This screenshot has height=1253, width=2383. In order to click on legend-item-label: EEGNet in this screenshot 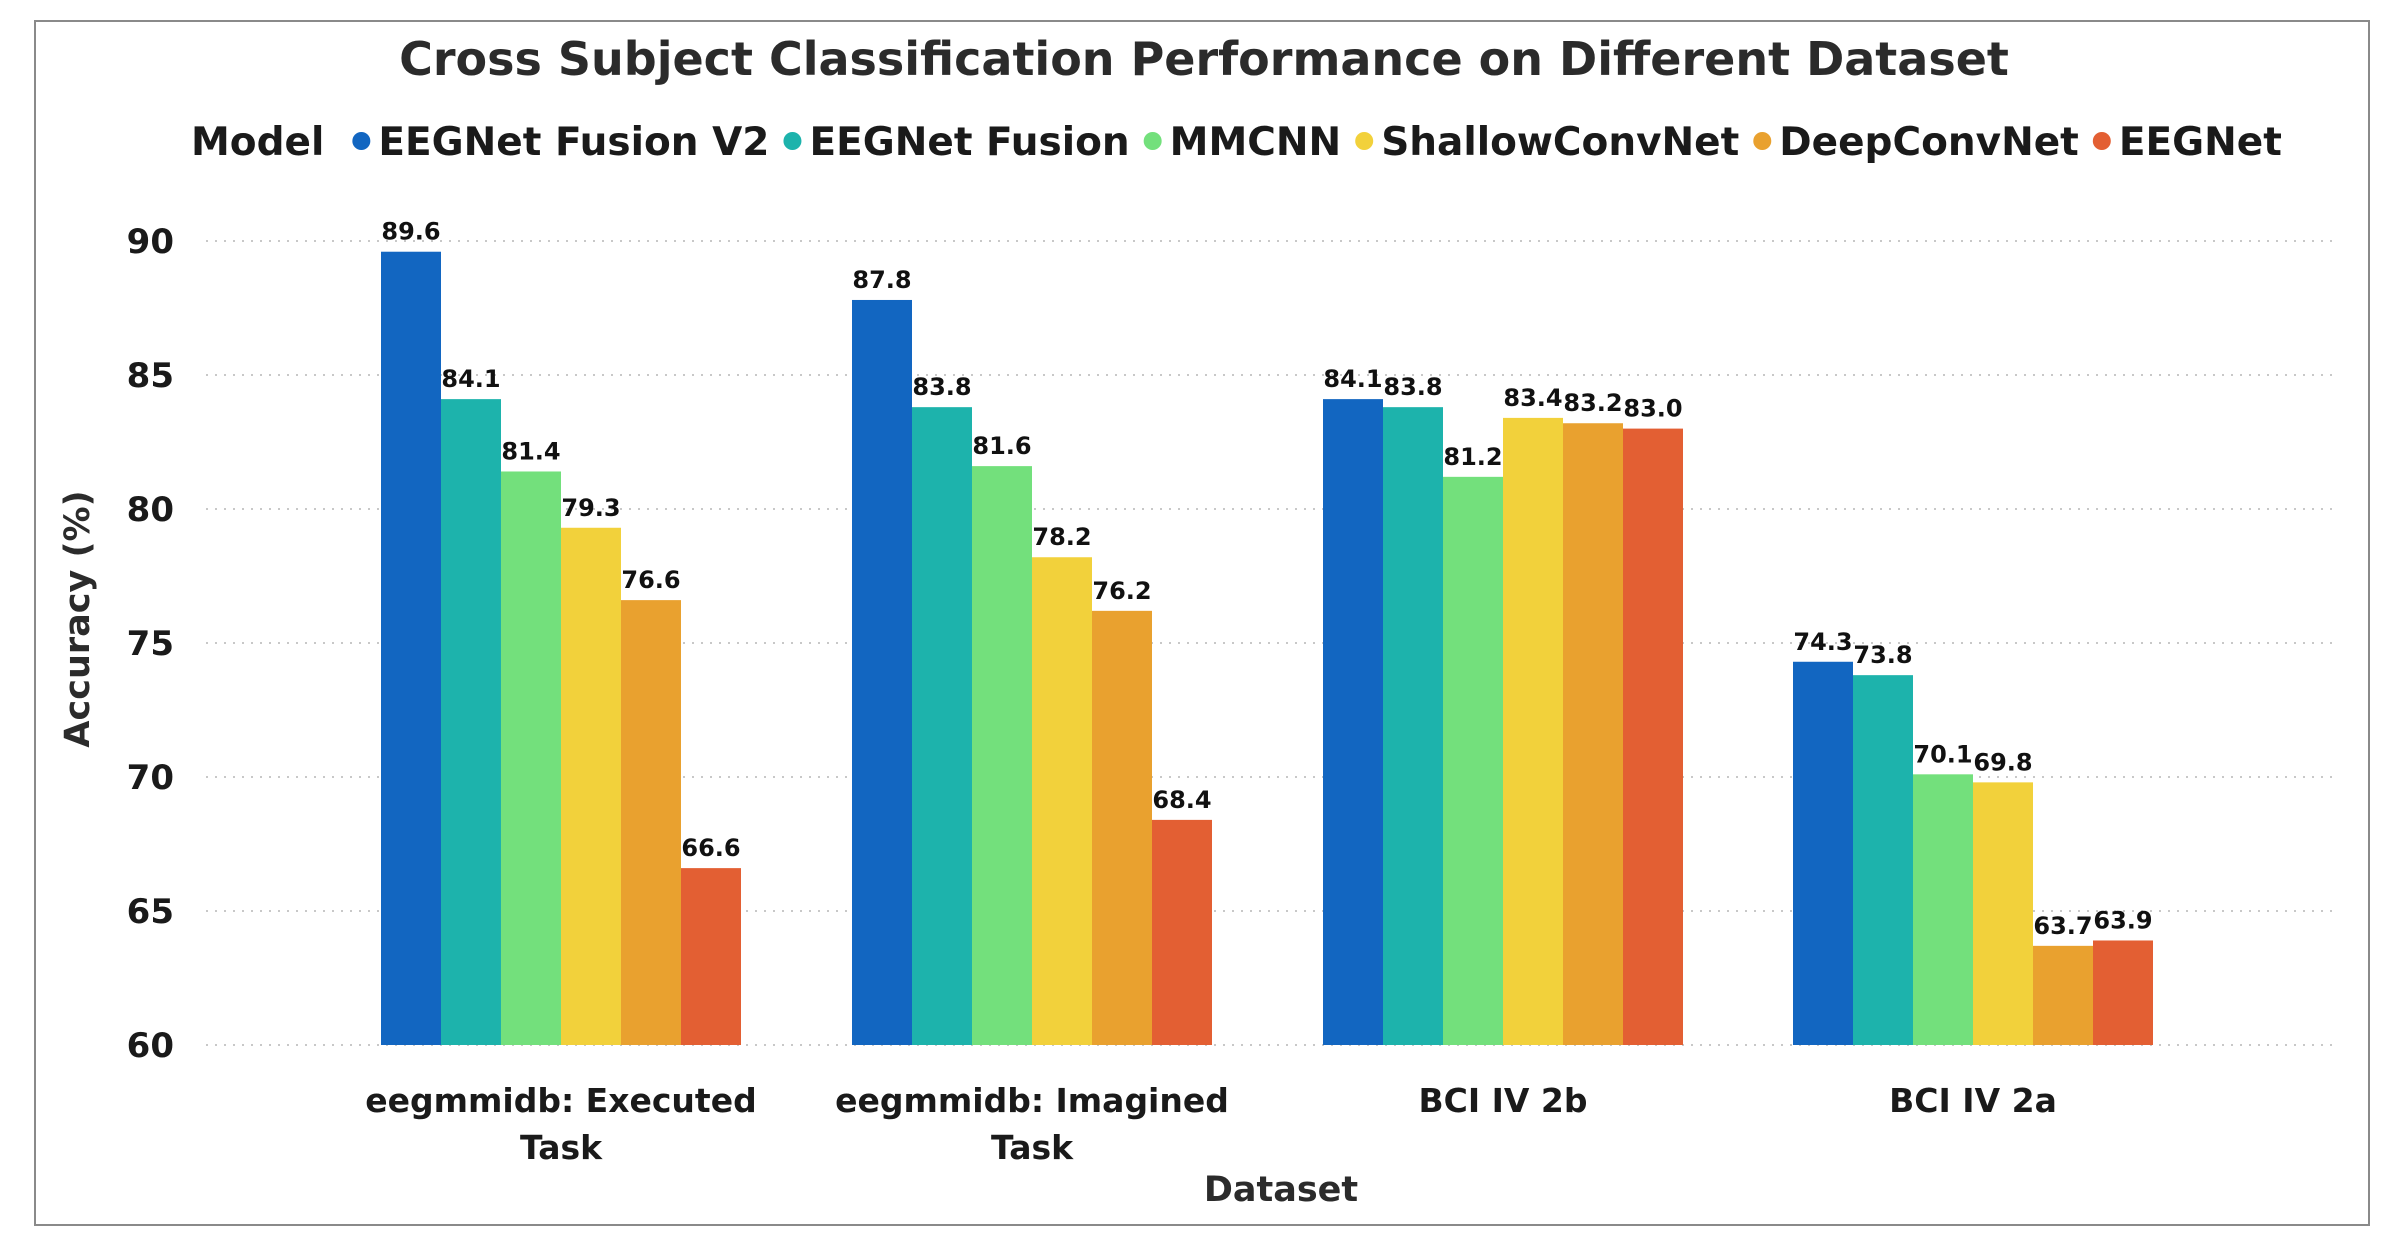, I will do `click(2200, 142)`.